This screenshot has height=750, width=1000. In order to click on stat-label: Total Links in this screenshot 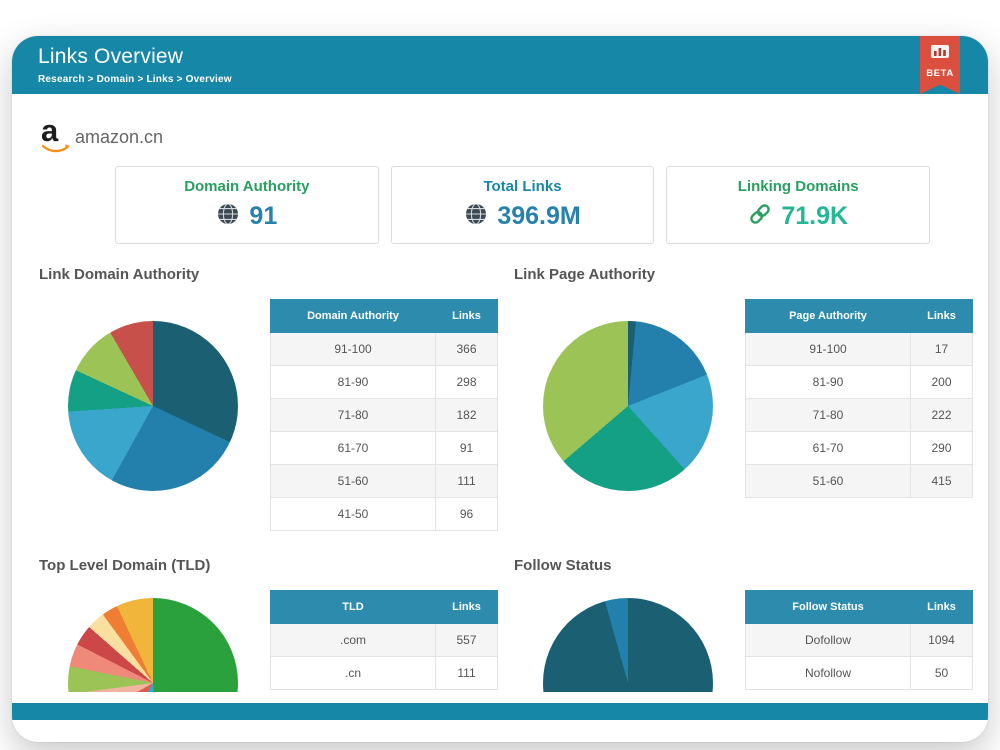, I will do `click(522, 186)`.